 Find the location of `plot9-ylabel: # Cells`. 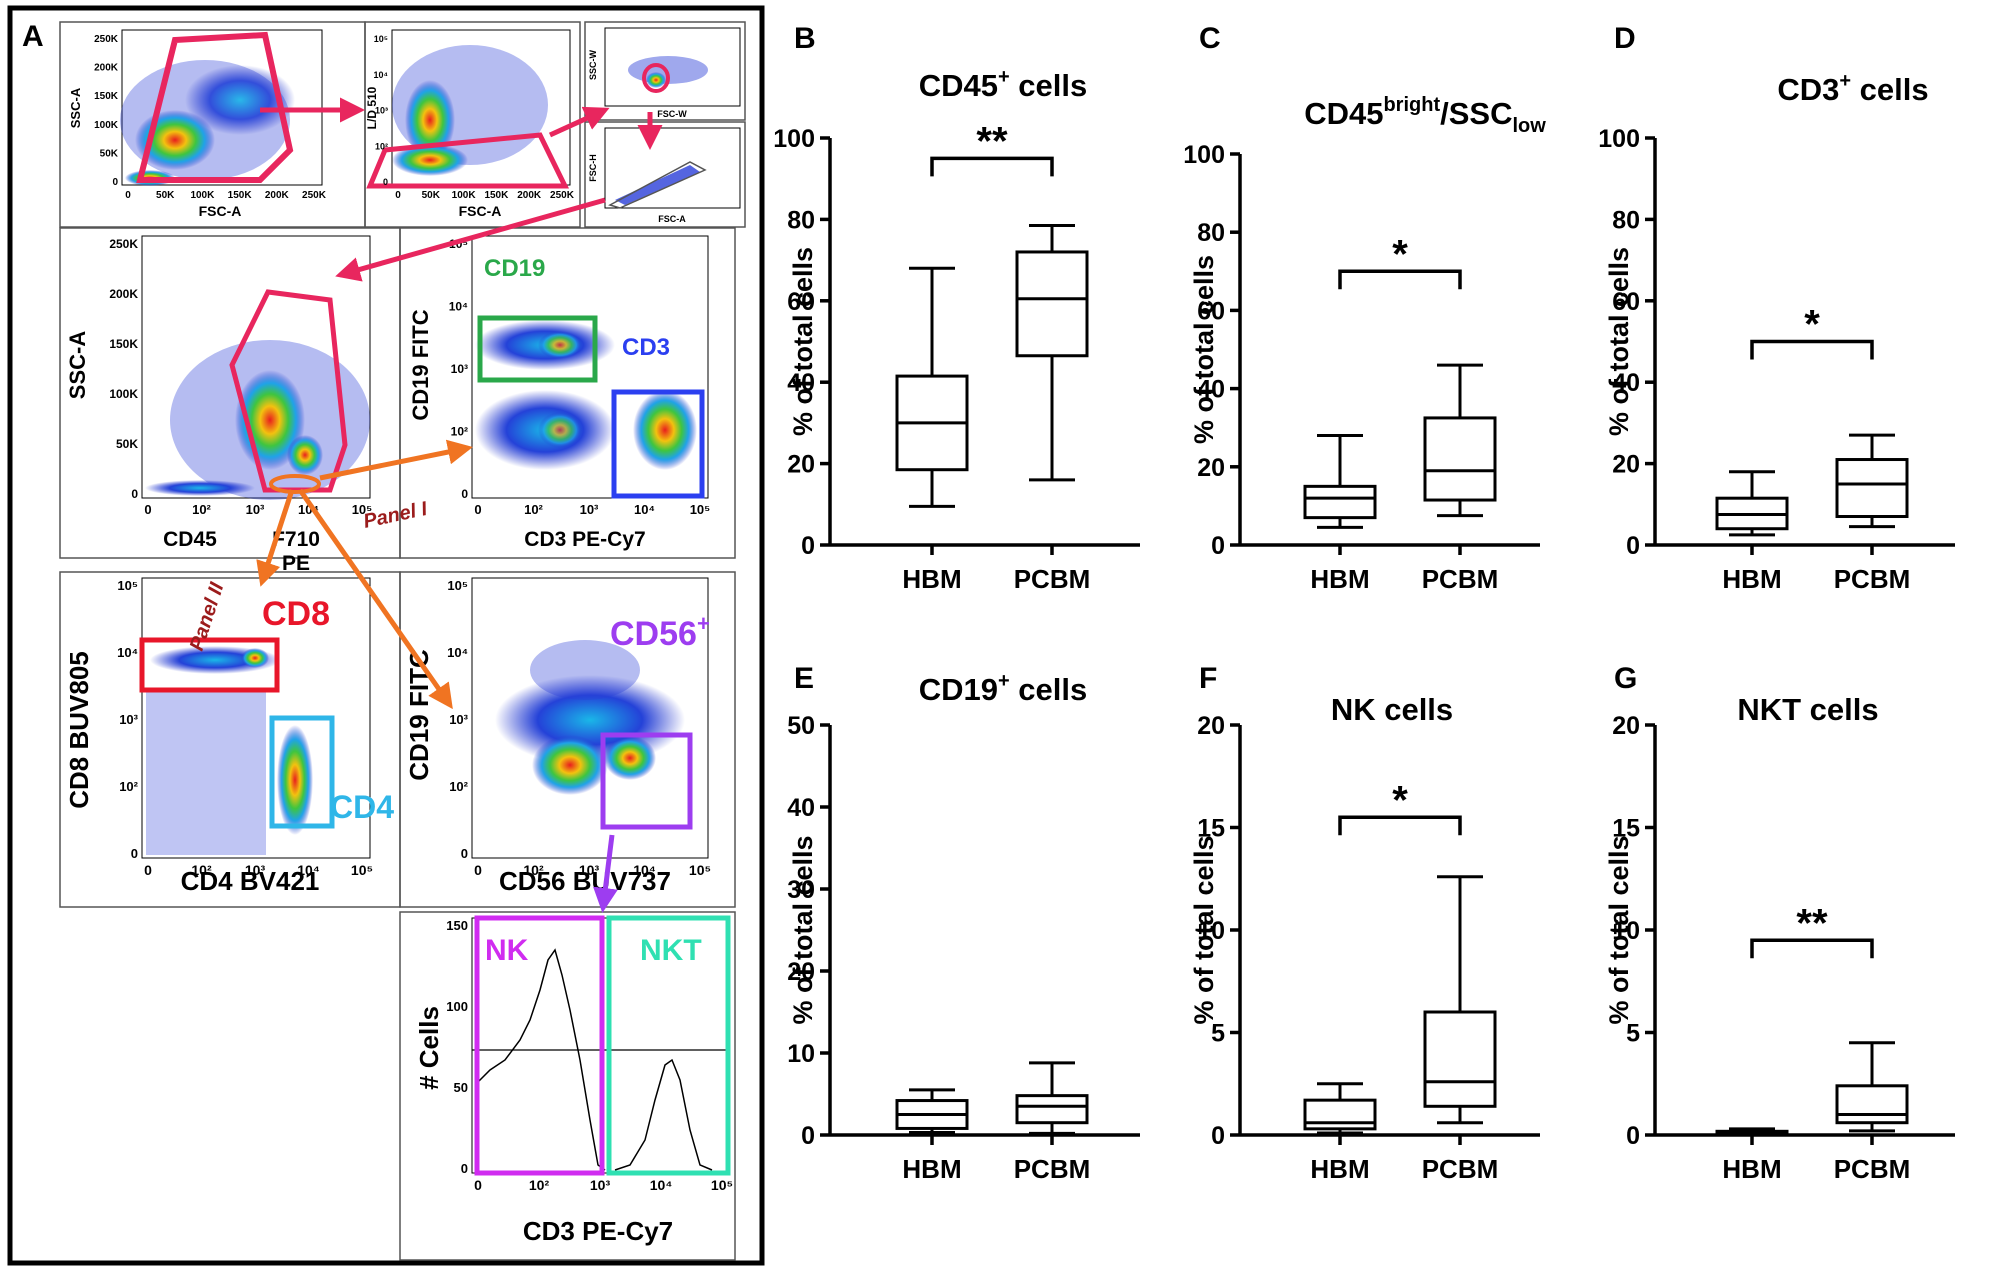

plot9-ylabel: # Cells is located at coordinates (429, 1048).